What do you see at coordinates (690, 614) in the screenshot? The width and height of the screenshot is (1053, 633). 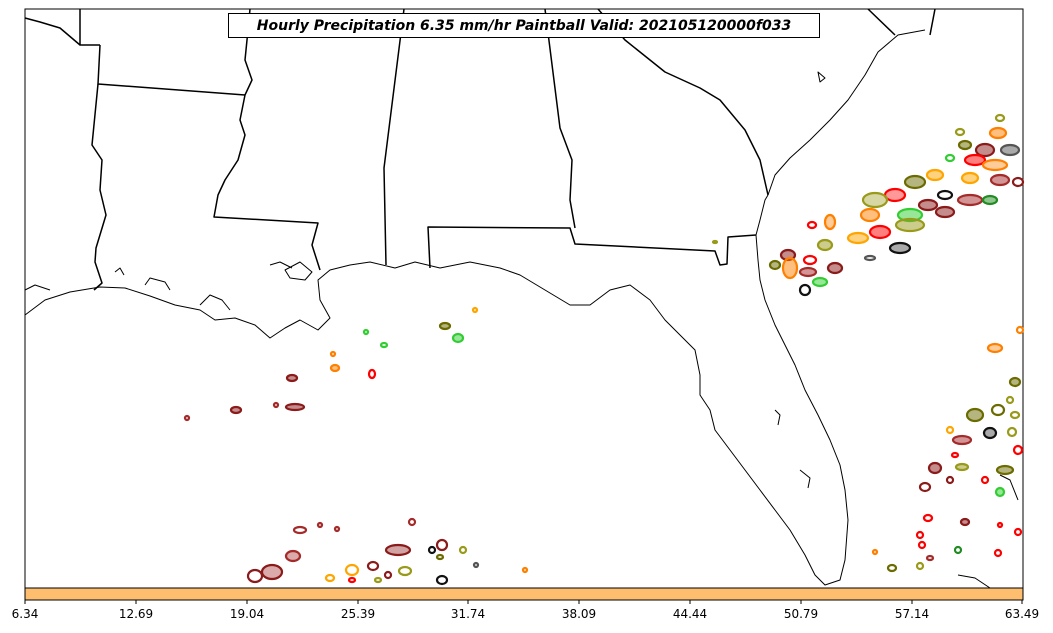 I see `colorbar-tick-label: 44.44` at bounding box center [690, 614].